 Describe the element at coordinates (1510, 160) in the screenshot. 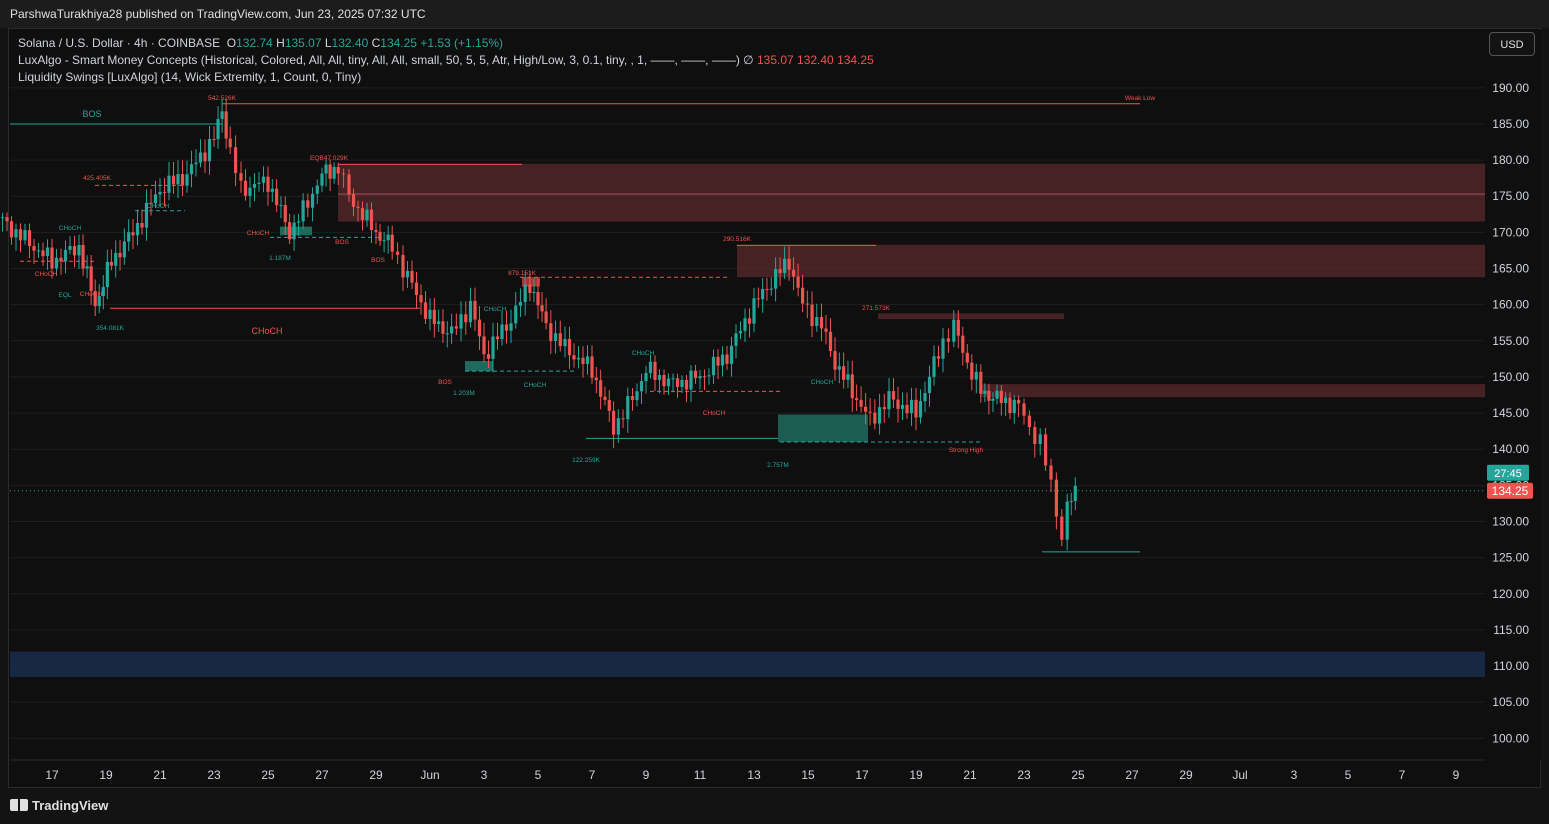

I see `price-tick-label: 180.00` at that location.